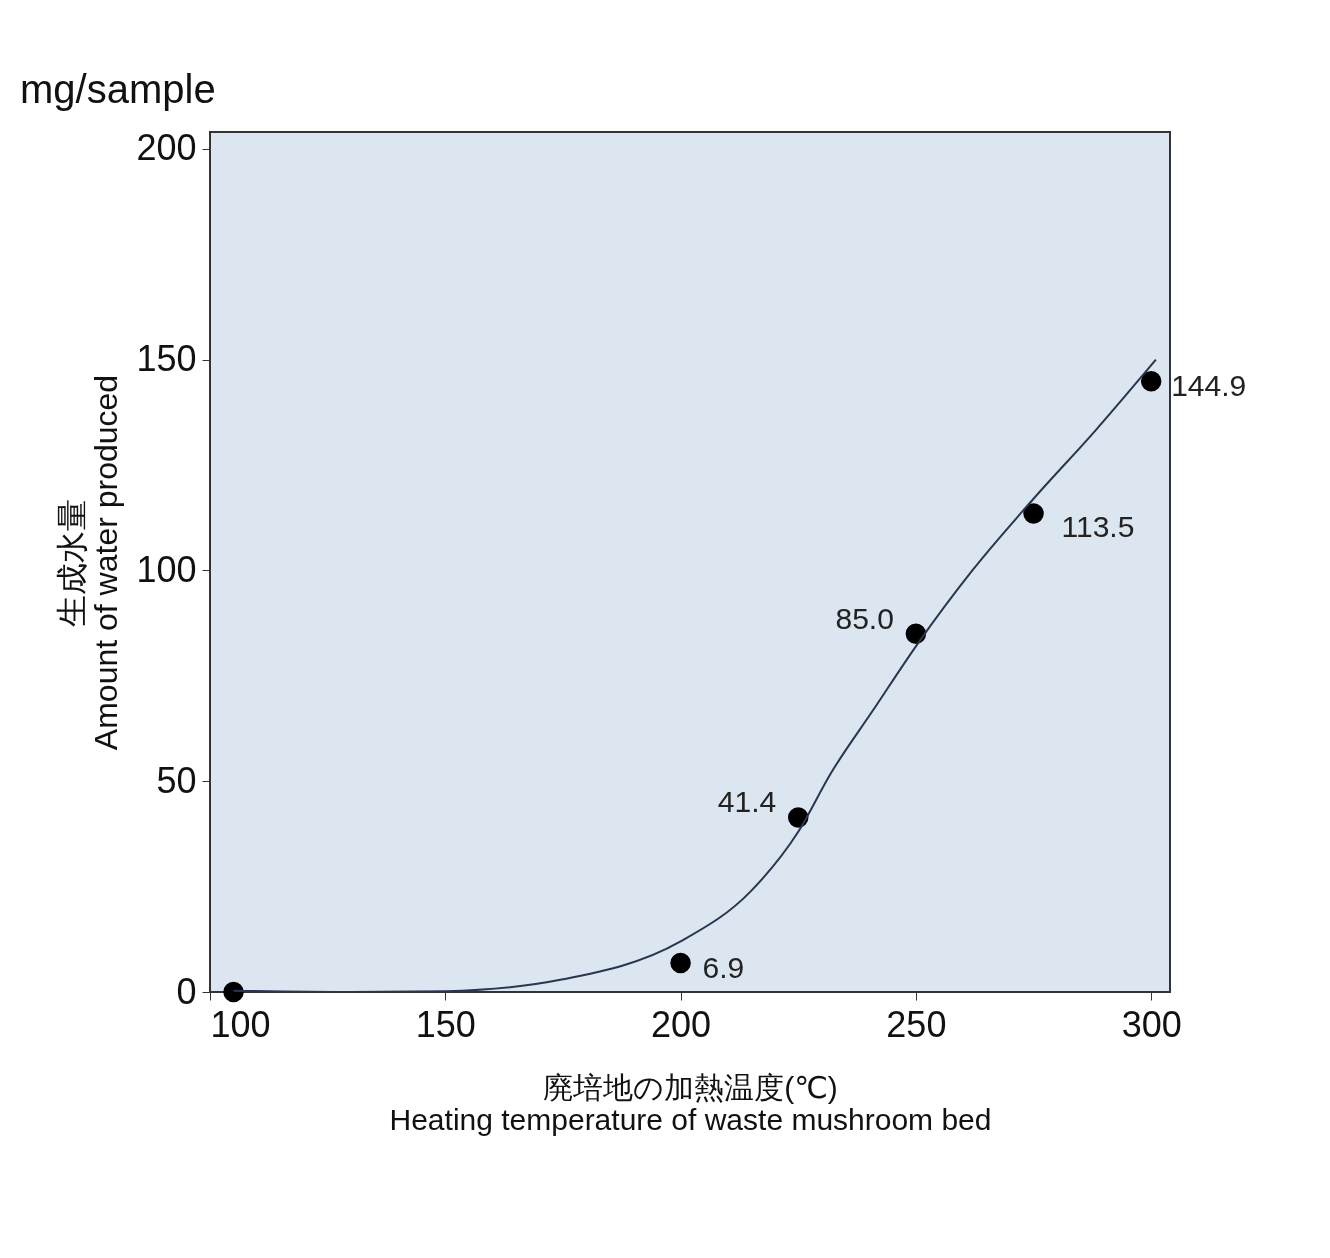  I want to click on text: mg/sample, so click(118, 88).